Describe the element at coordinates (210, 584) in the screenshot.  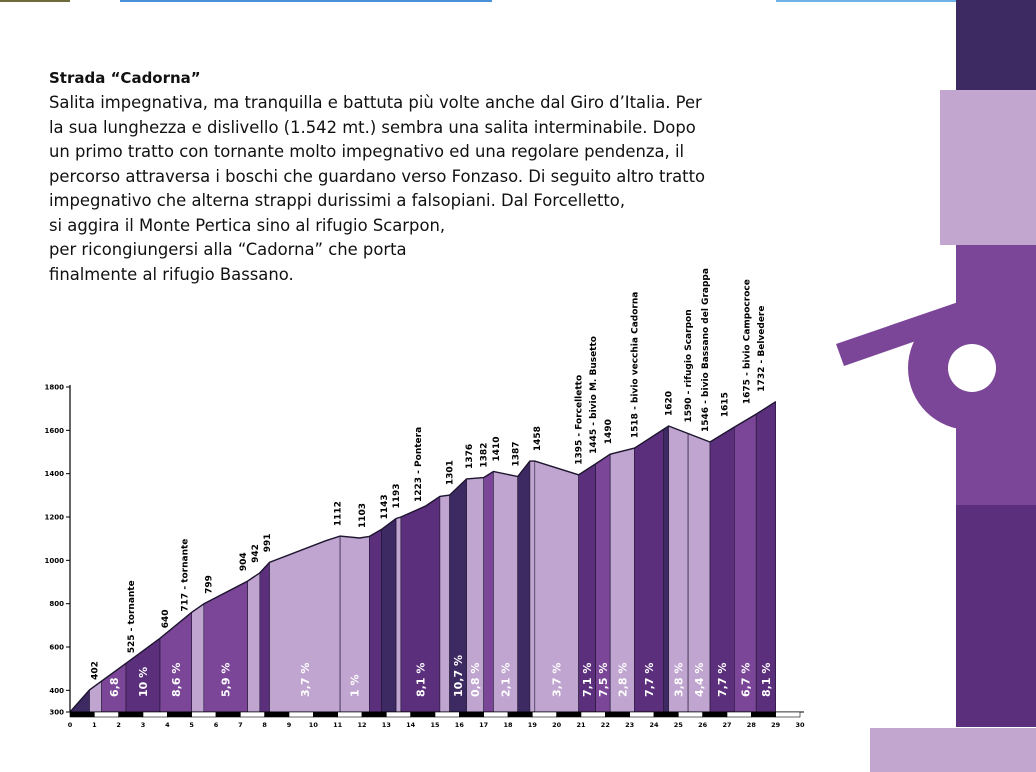
I see `elevation-label: 799` at that location.